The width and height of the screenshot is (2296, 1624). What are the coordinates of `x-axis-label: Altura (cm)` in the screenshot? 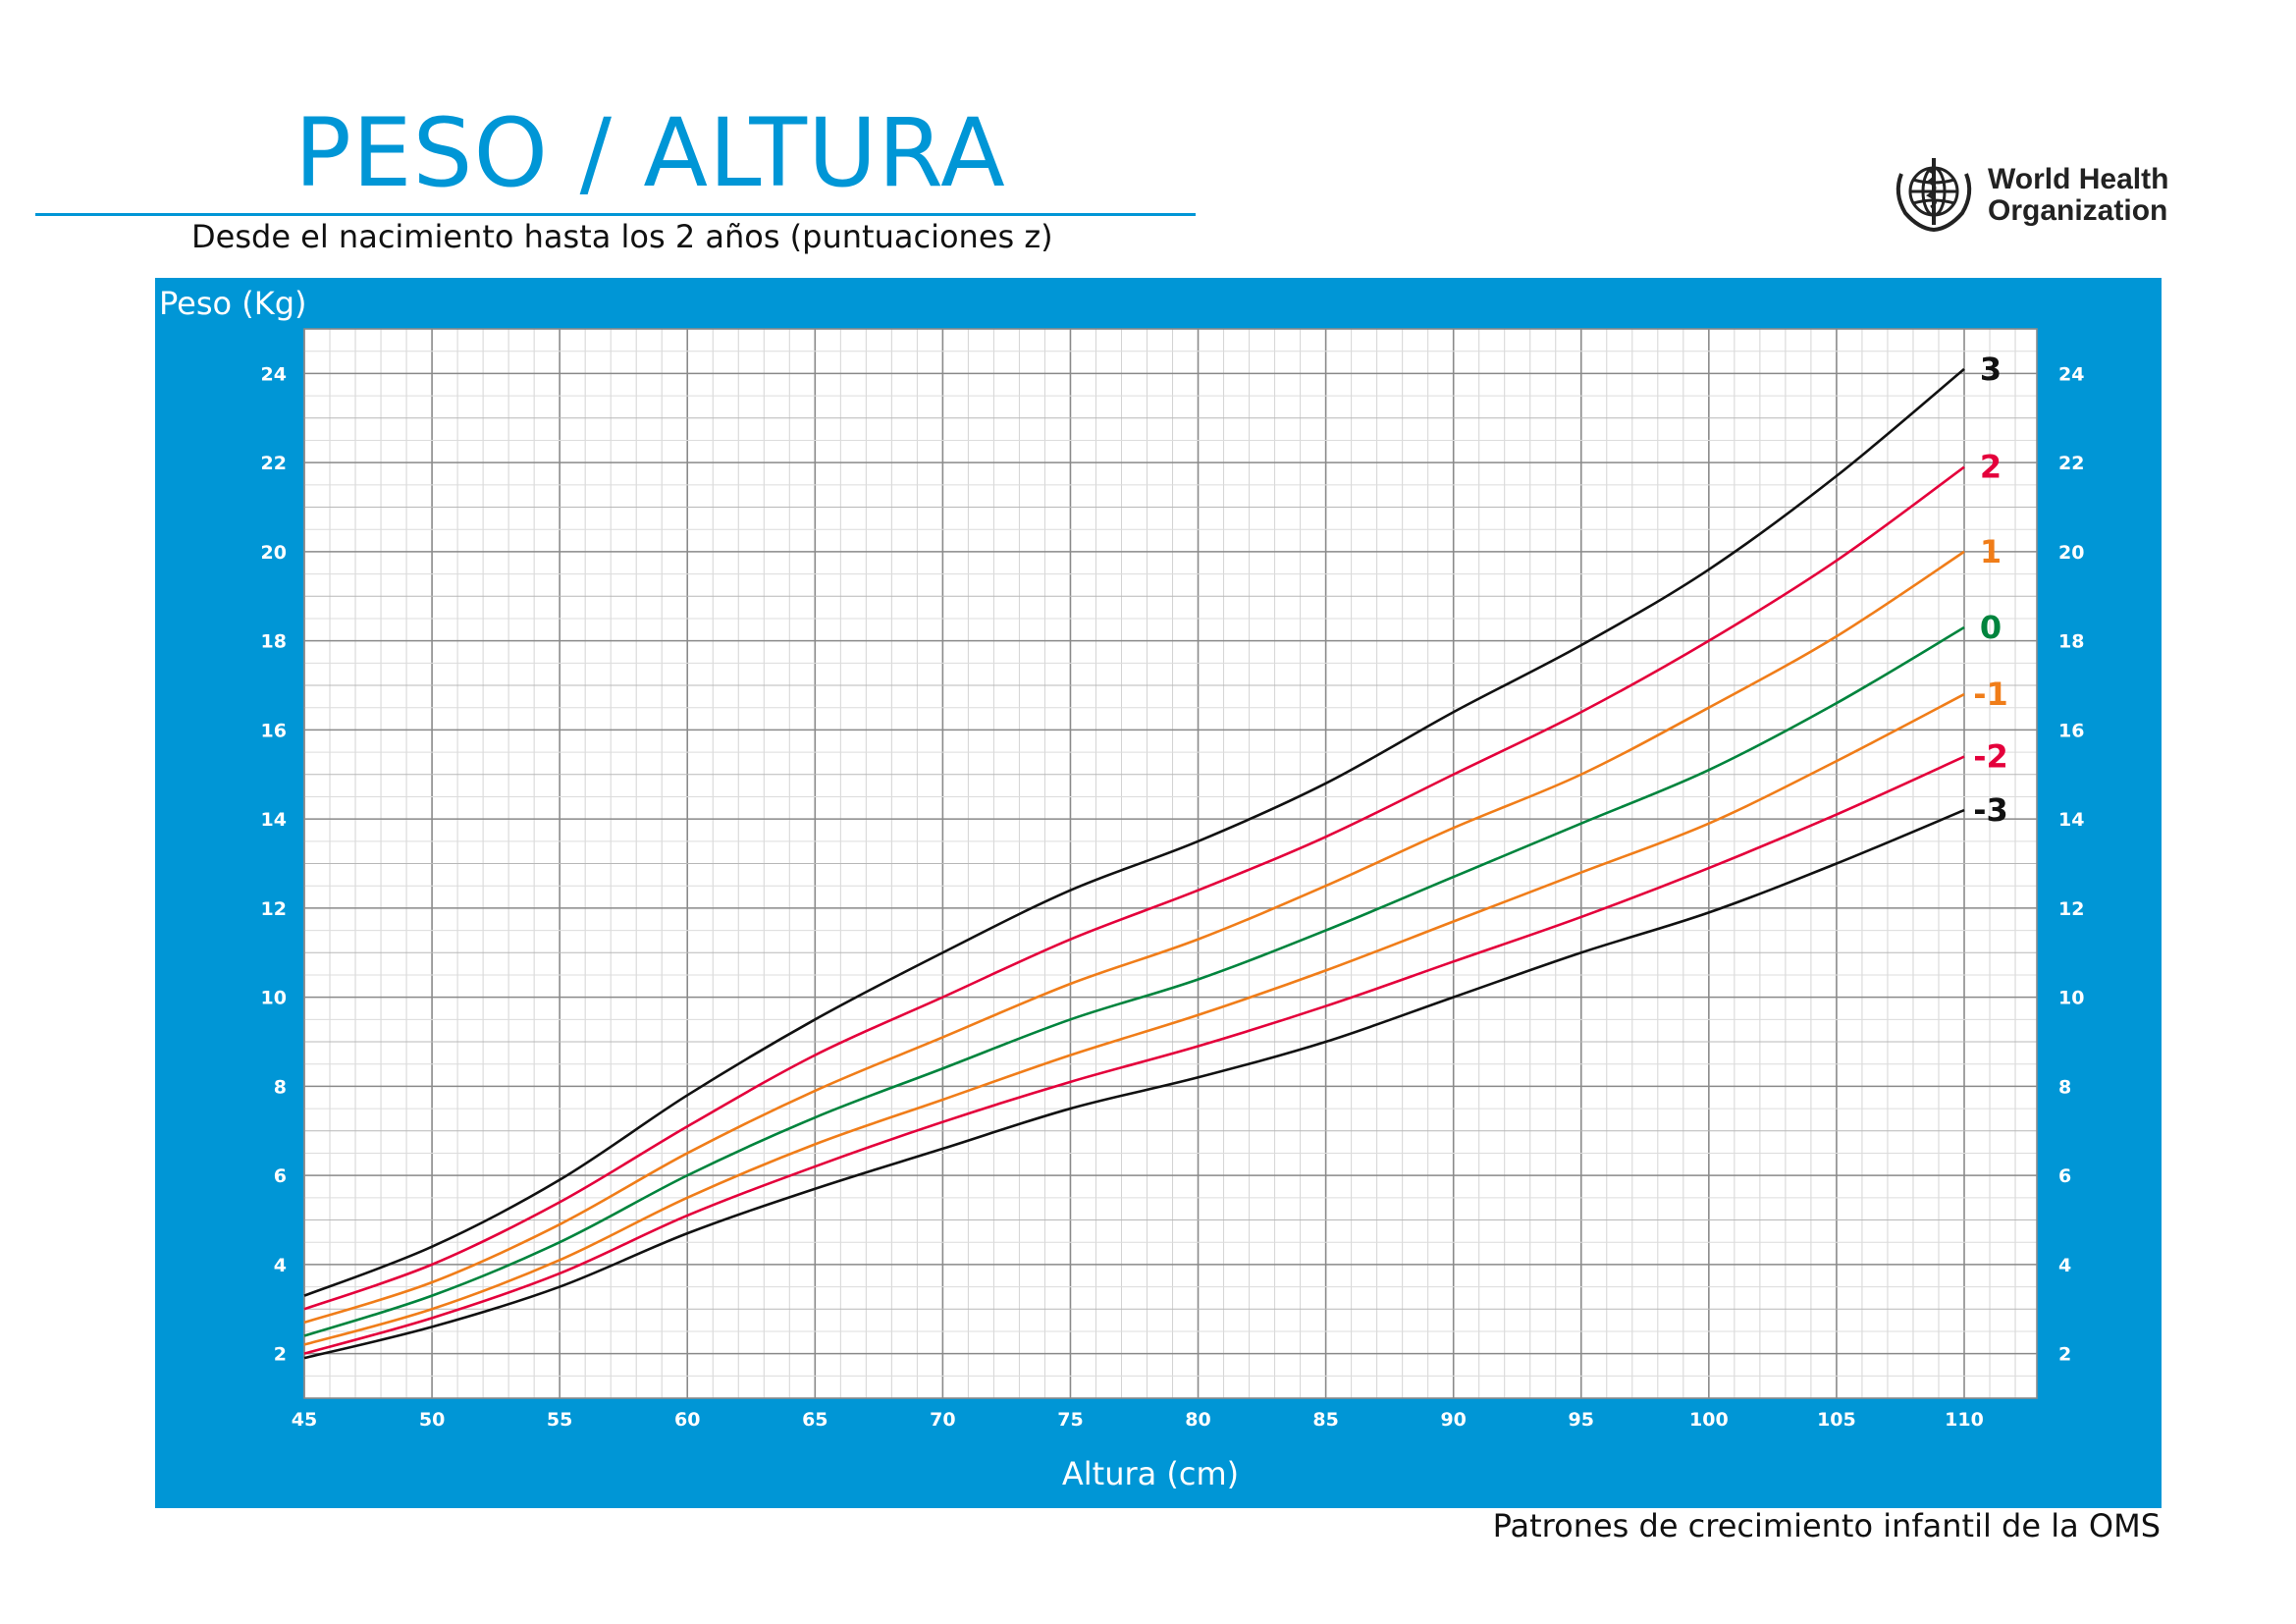 It's located at (1150, 1473).